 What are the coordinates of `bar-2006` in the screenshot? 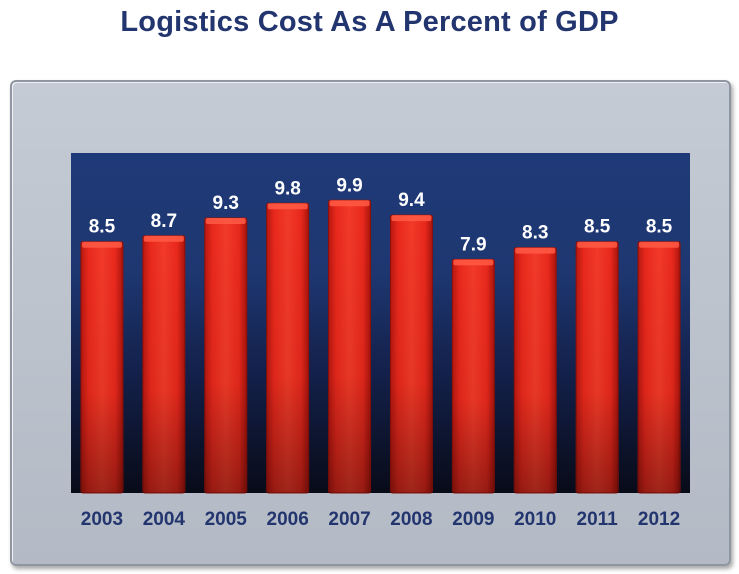 It's located at (288, 348).